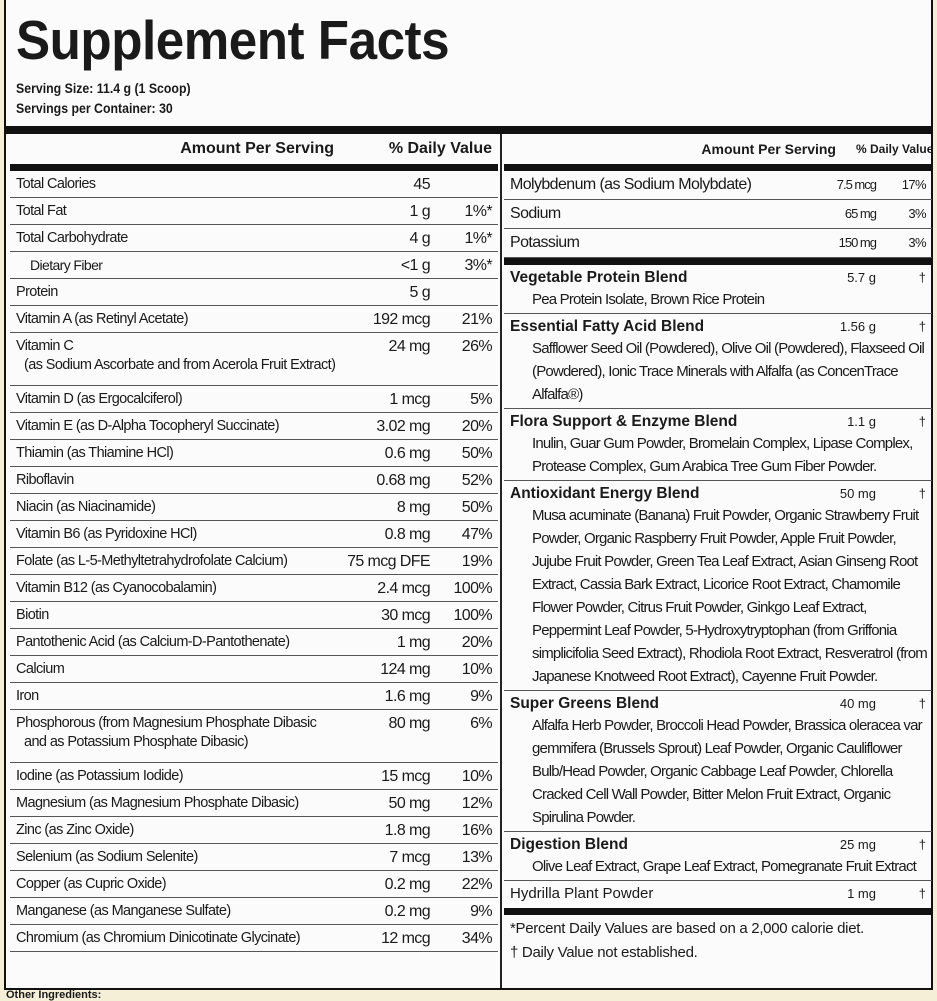  Describe the element at coordinates (719, 152) in the screenshot. I see `table-header: Amount Per Serving % Daily Value` at that location.